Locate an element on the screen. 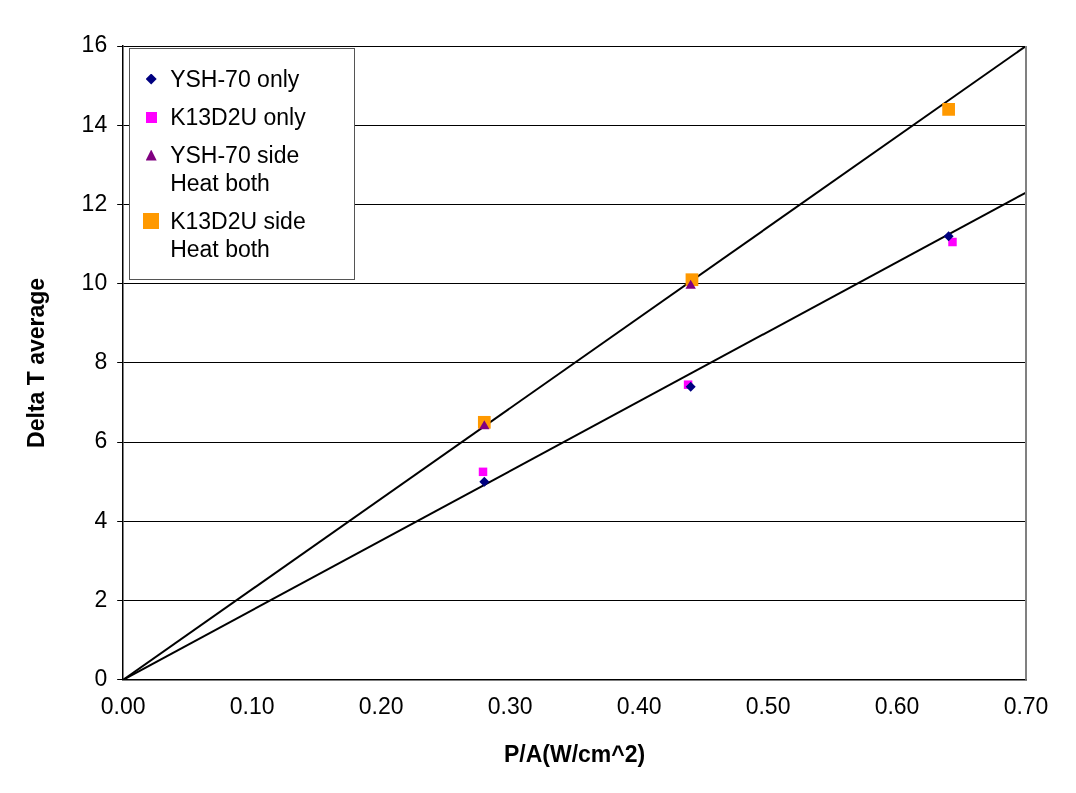 This screenshot has width=1076, height=793. x-tick-label: 0.00 is located at coordinates (123, 705).